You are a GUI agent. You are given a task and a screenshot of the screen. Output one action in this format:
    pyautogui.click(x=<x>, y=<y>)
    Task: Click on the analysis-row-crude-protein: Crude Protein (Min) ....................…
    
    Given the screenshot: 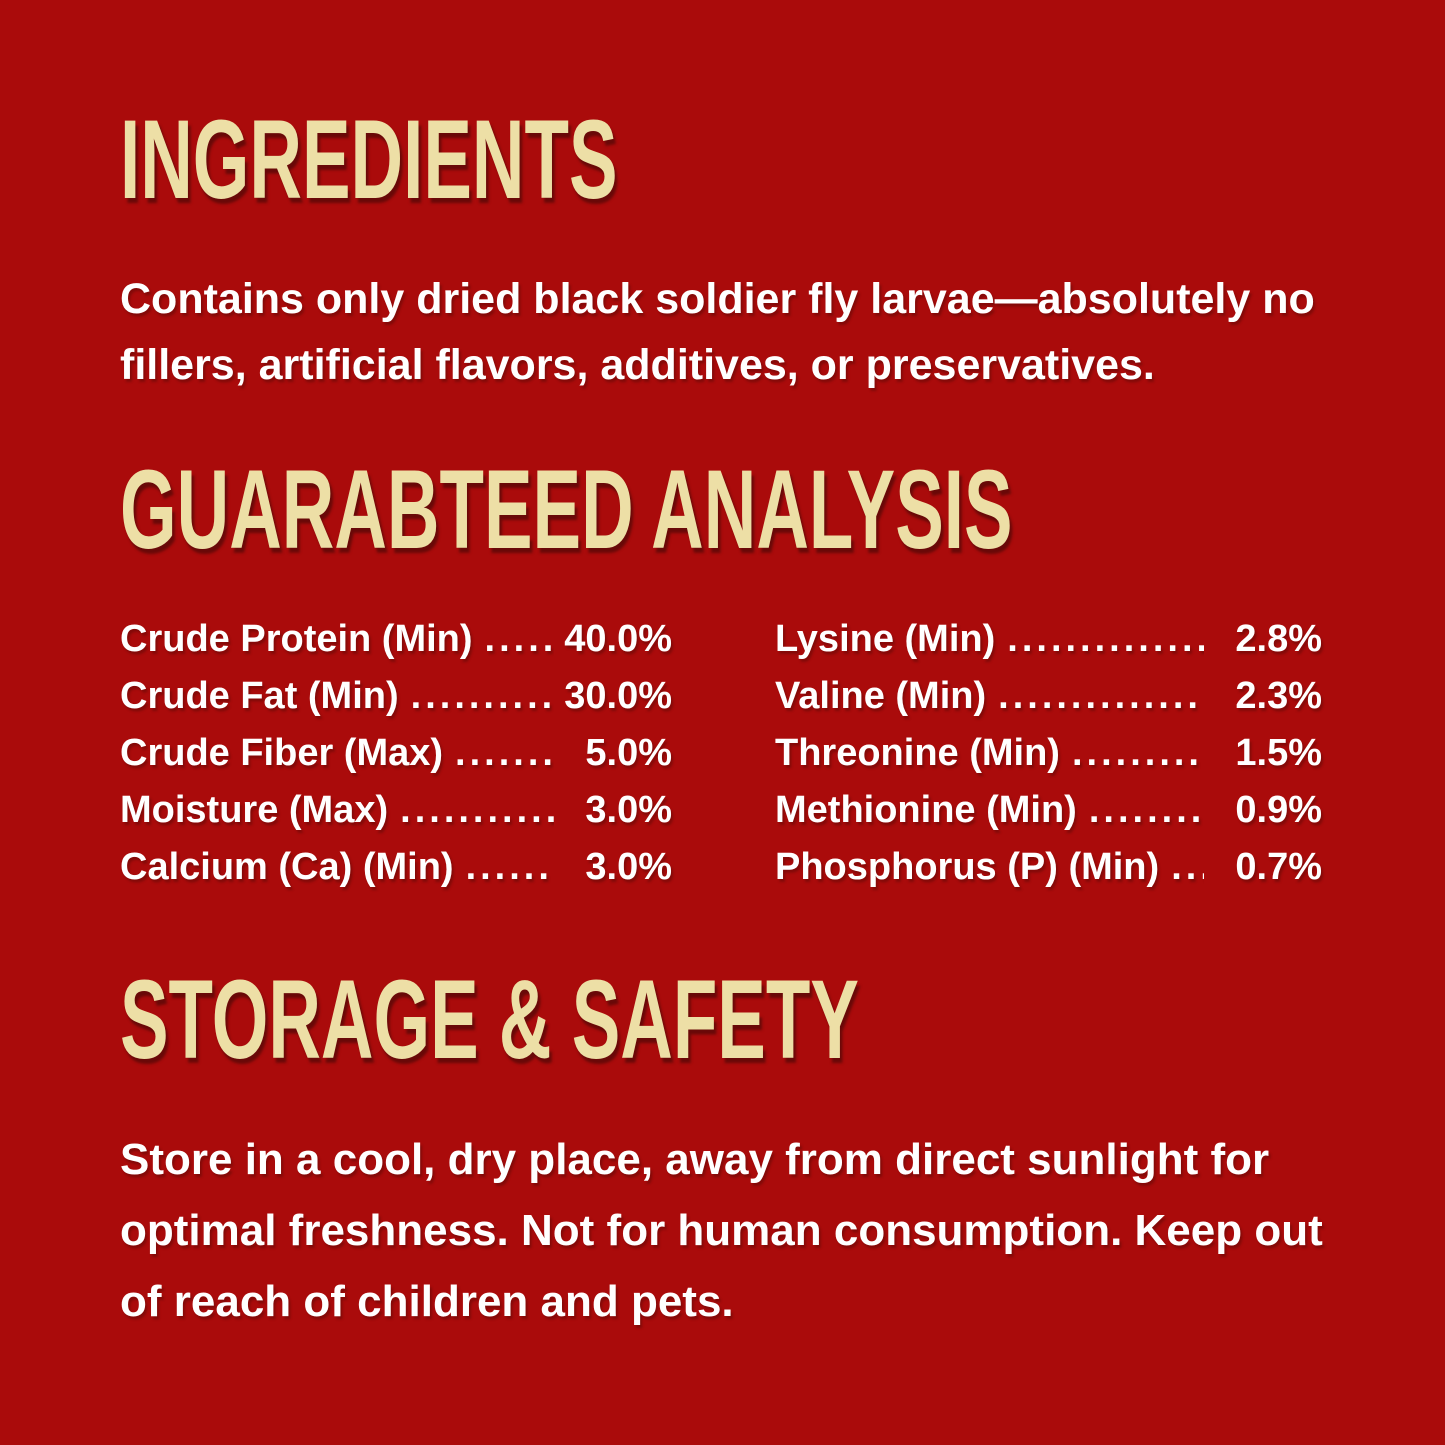 What is the action you would take?
    pyautogui.click(x=396, y=646)
    